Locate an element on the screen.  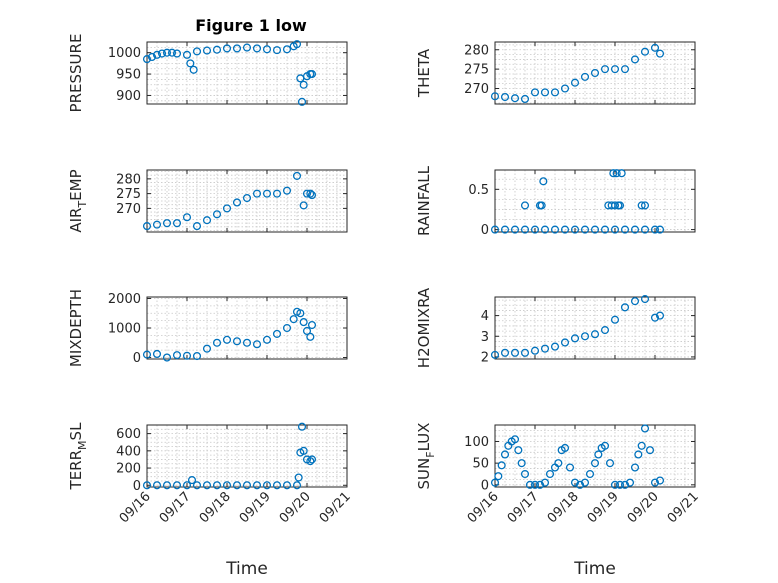
y-tick-label: 200 is located at coordinates (128, 469).